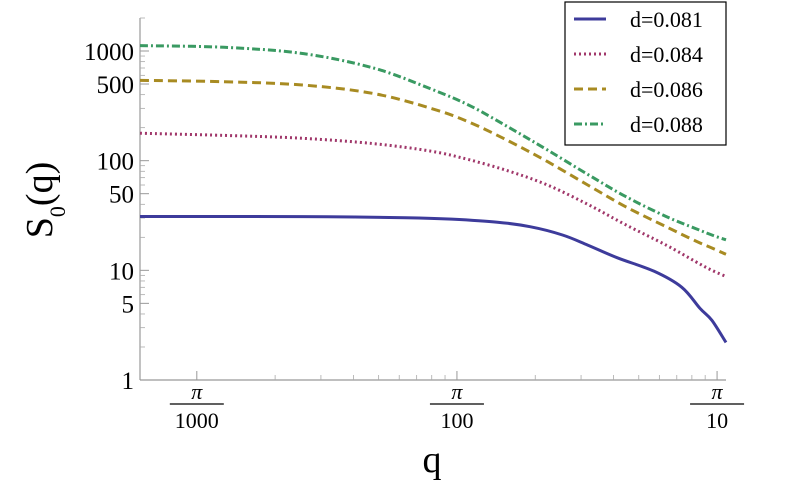 This screenshot has height=494, width=789. Describe the element at coordinates (40, 227) in the screenshot. I see `y-axis-title-main: S` at that location.